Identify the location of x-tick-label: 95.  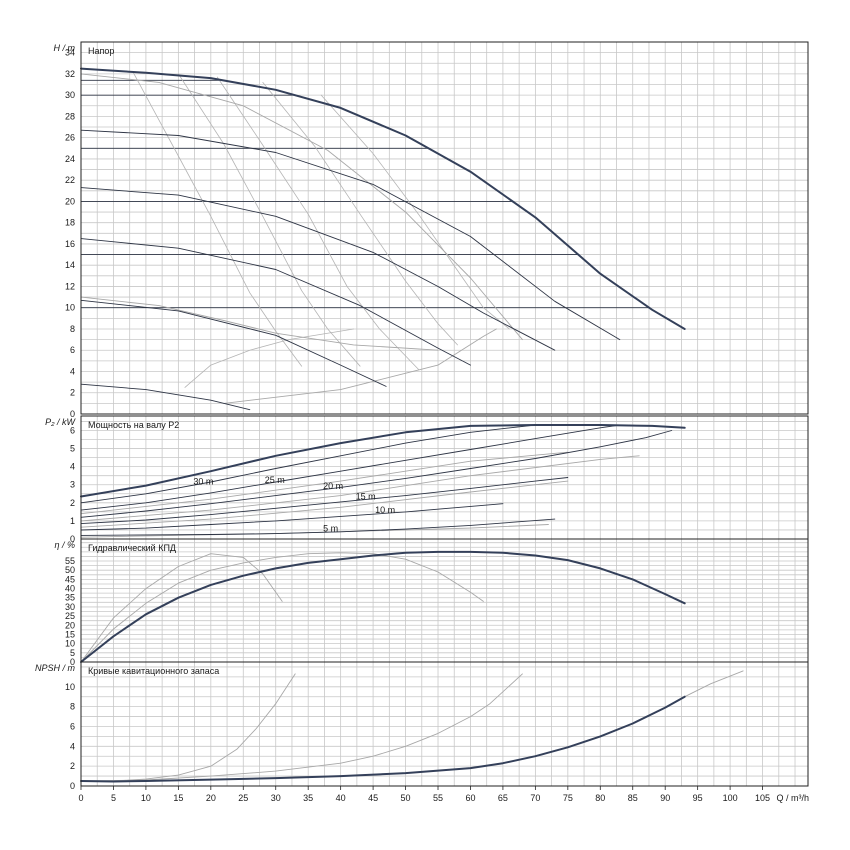
(698, 798).